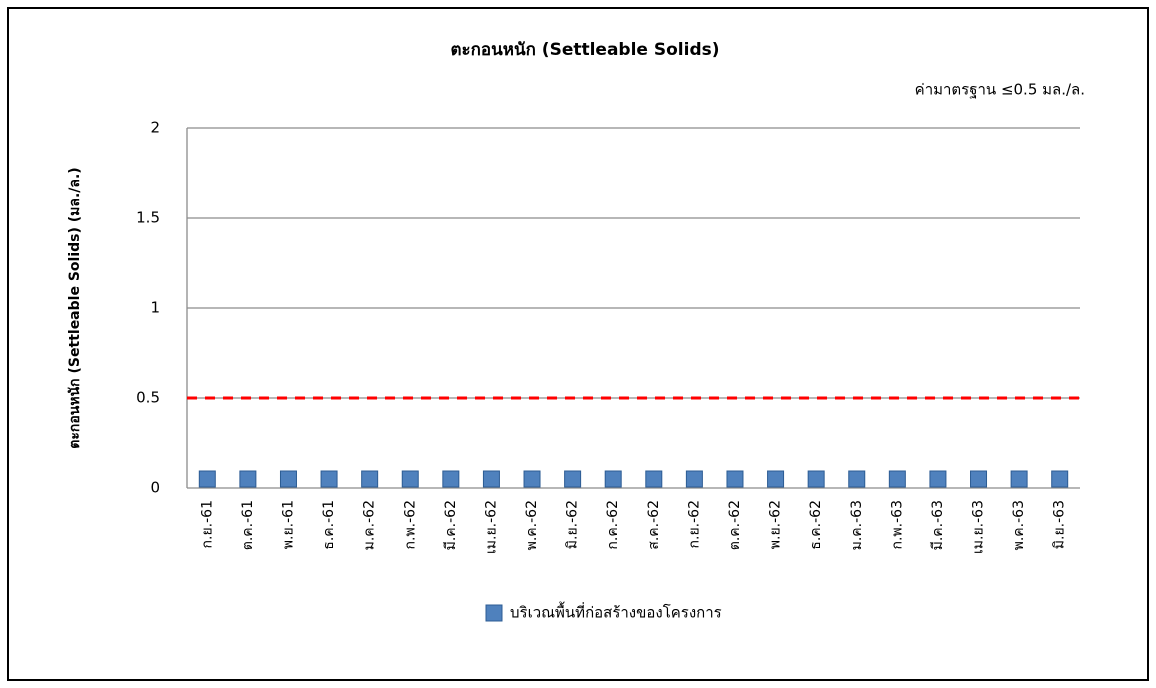  What do you see at coordinates (494, 613) in the screenshot?
I see `legend-marker` at bounding box center [494, 613].